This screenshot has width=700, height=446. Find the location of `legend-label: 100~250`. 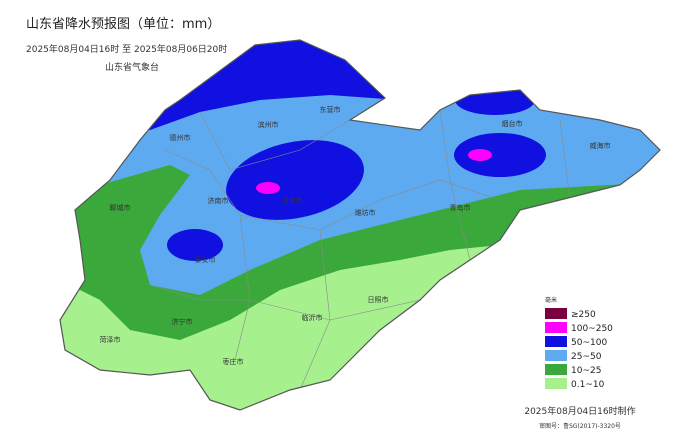

legend-label: 100~250 is located at coordinates (592, 329).